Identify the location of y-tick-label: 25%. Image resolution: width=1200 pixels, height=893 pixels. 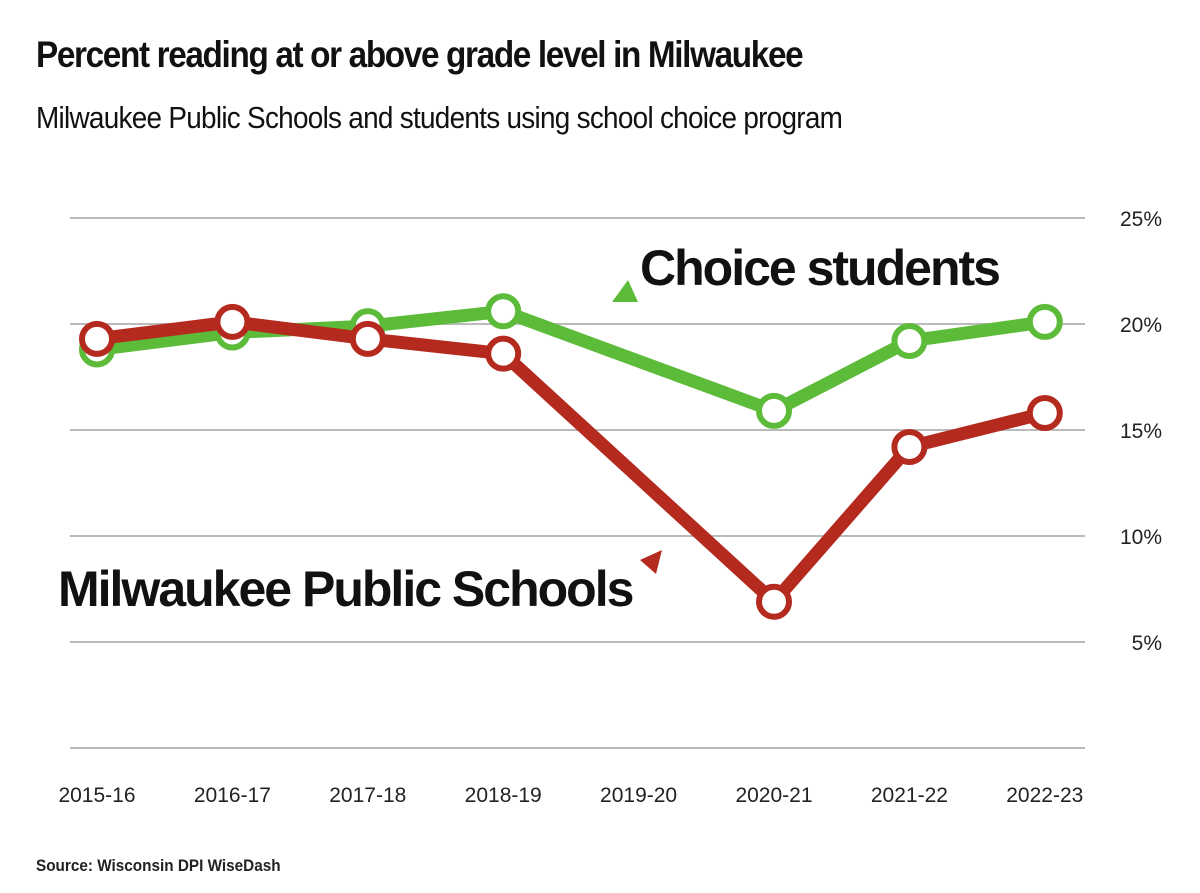
(1141, 219).